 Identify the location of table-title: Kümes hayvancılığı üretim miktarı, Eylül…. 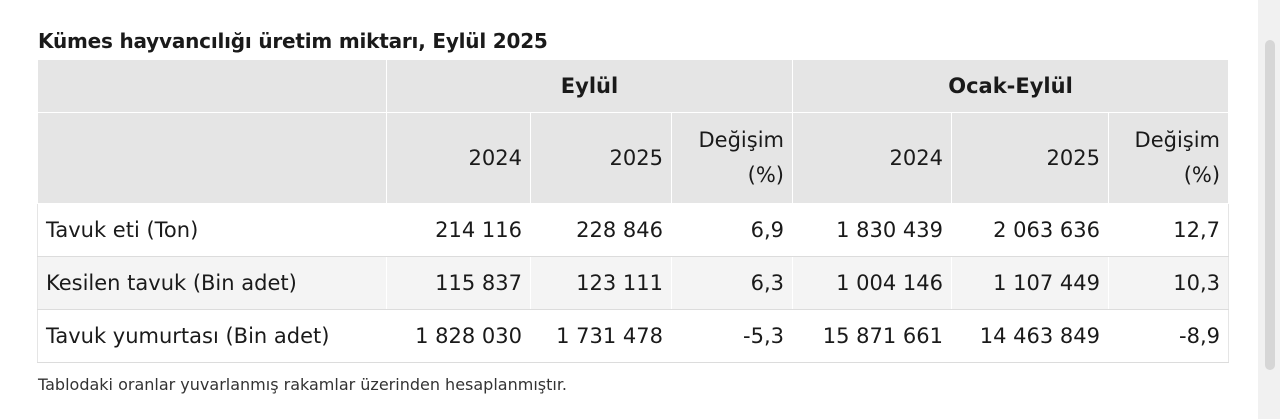
(293, 41).